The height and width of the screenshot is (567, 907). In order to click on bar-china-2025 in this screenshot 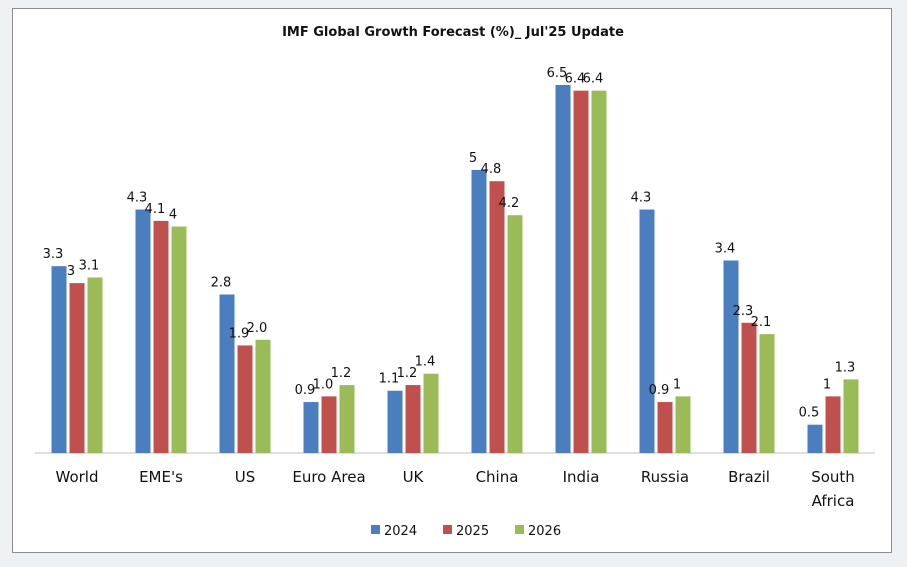, I will do `click(497, 317)`.